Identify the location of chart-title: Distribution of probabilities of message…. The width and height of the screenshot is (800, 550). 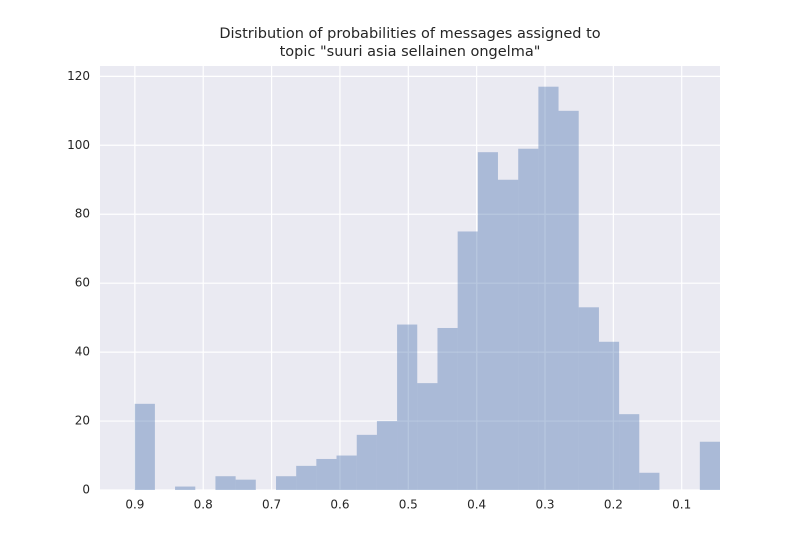
(409, 34).